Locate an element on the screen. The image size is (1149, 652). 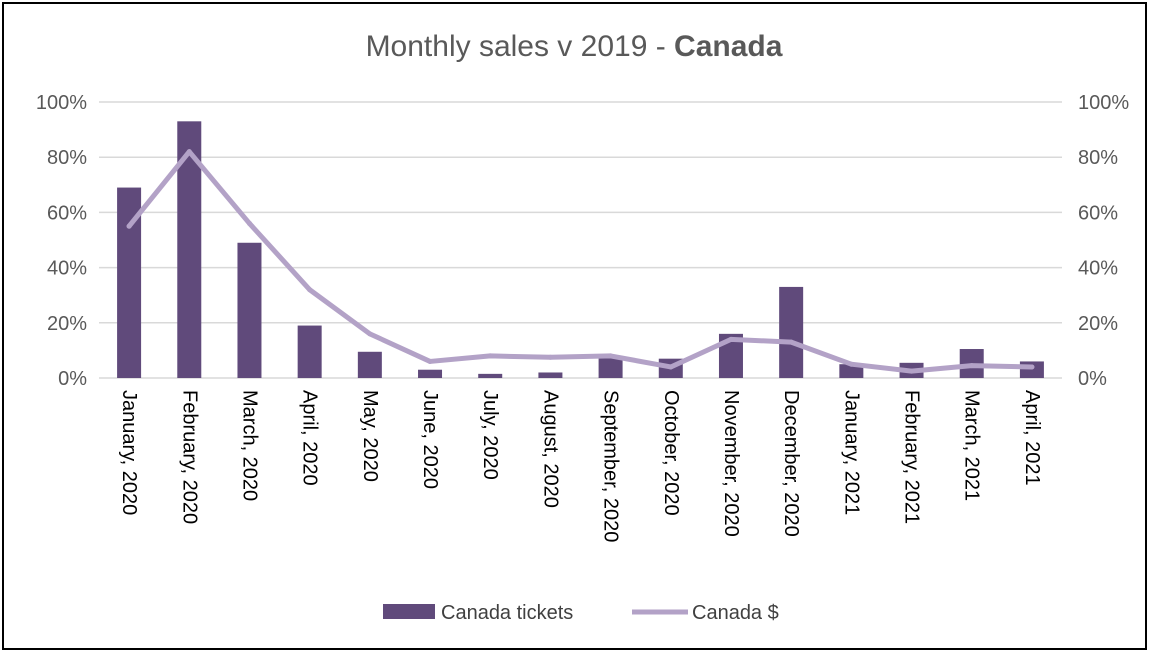
left-y-tick-label: 0% is located at coordinates (72, 379).